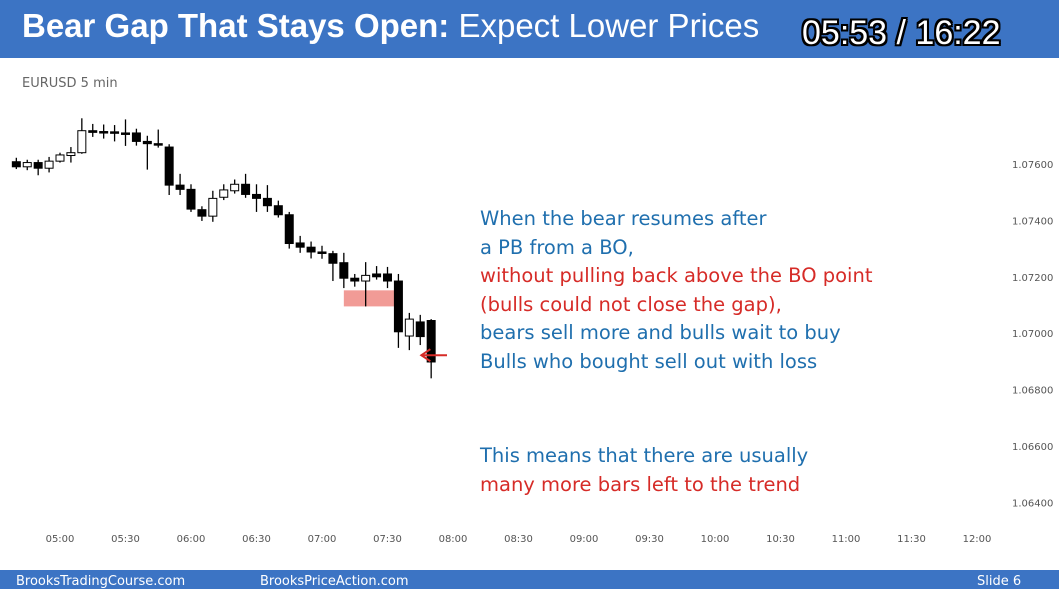 This screenshot has height=593, width=1059. What do you see at coordinates (584, 539) in the screenshot?
I see `x-tick-label: 09:00` at bounding box center [584, 539].